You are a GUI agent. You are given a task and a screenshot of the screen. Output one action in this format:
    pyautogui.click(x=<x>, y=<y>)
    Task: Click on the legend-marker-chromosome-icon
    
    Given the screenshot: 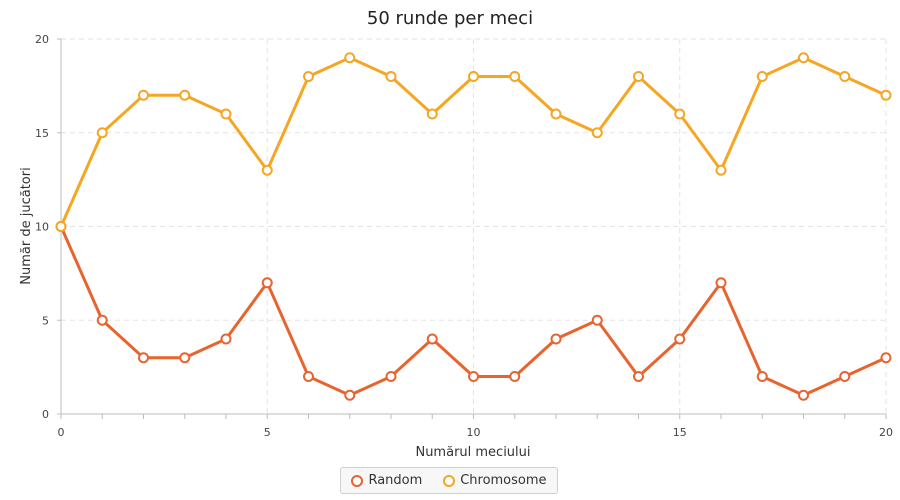 What is the action you would take?
    pyautogui.click(x=449, y=480)
    